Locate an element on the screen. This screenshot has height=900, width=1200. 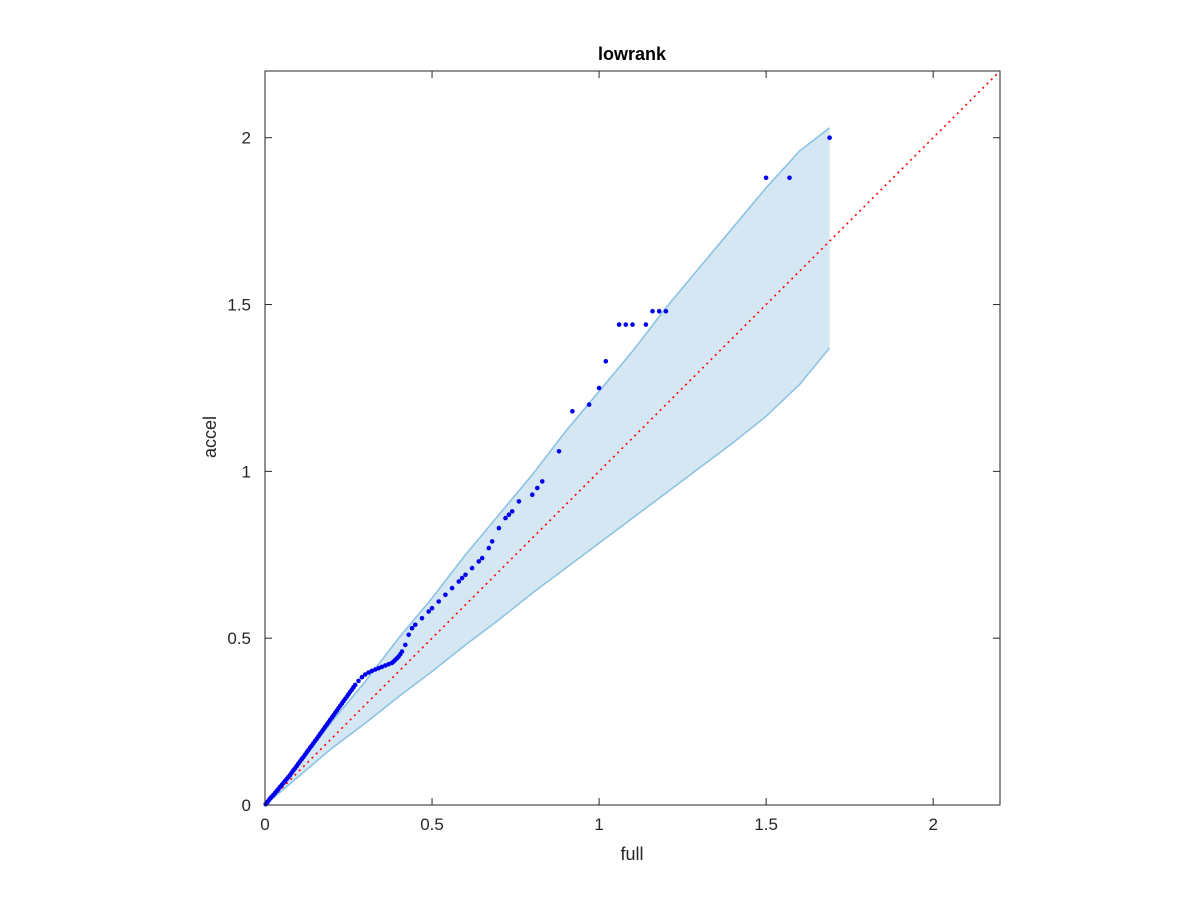
x-tick-label: 0 is located at coordinates (264, 824).